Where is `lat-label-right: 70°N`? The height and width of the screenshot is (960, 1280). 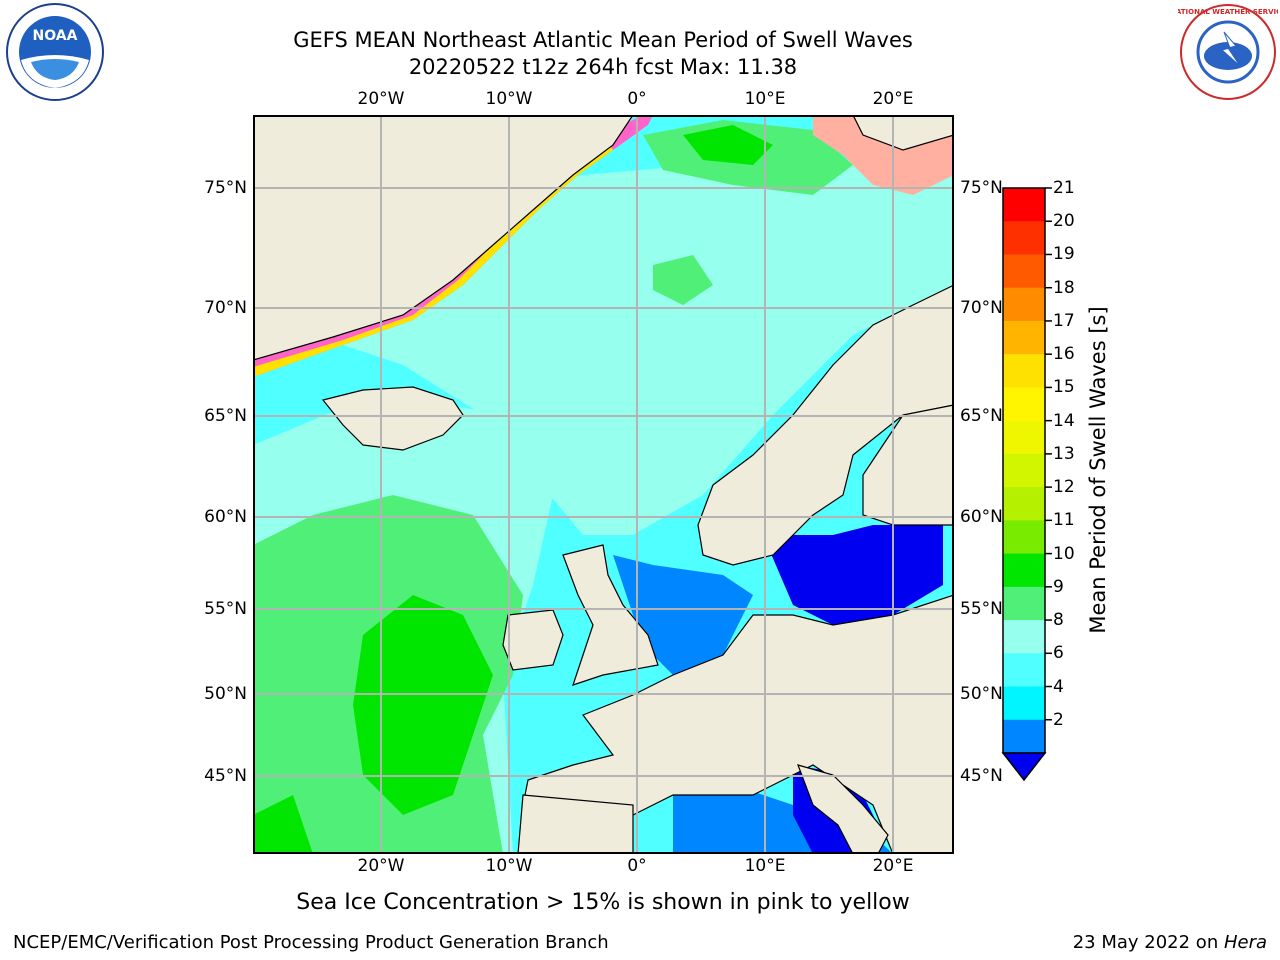
lat-label-right: 70°N is located at coordinates (981, 308).